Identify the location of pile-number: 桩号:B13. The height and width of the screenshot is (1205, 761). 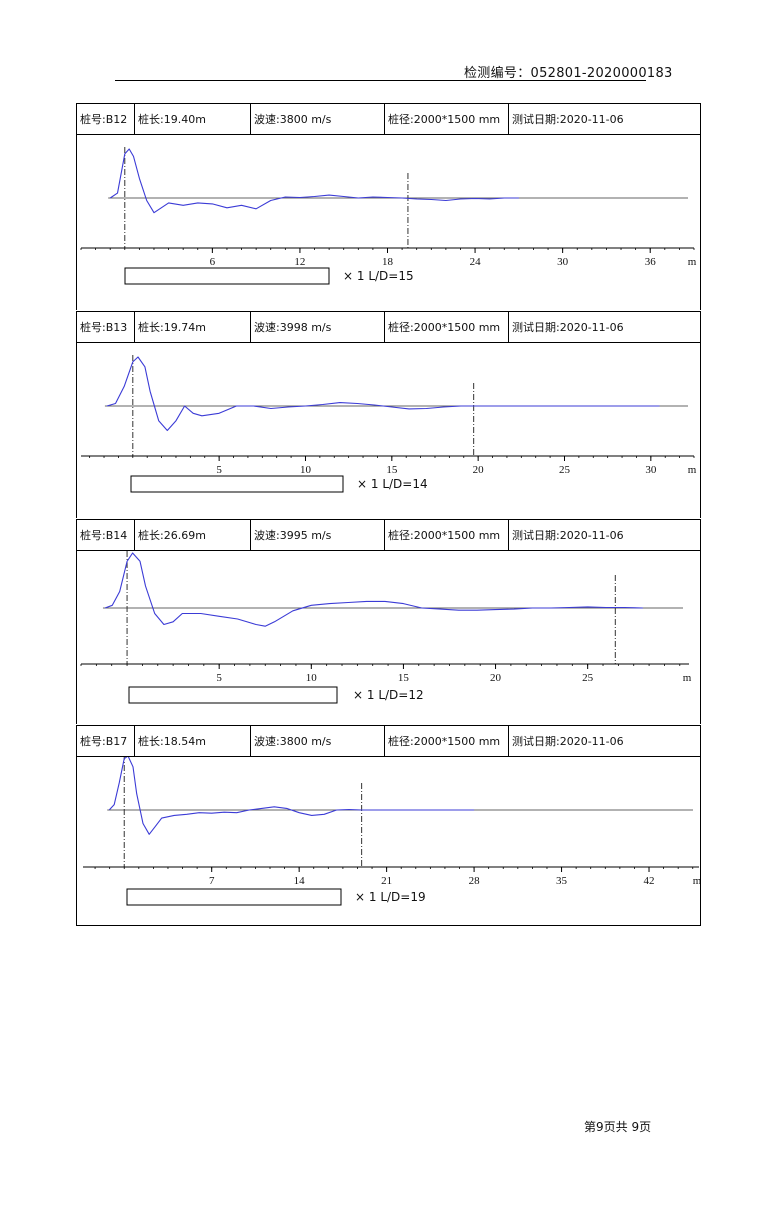
(106, 327).